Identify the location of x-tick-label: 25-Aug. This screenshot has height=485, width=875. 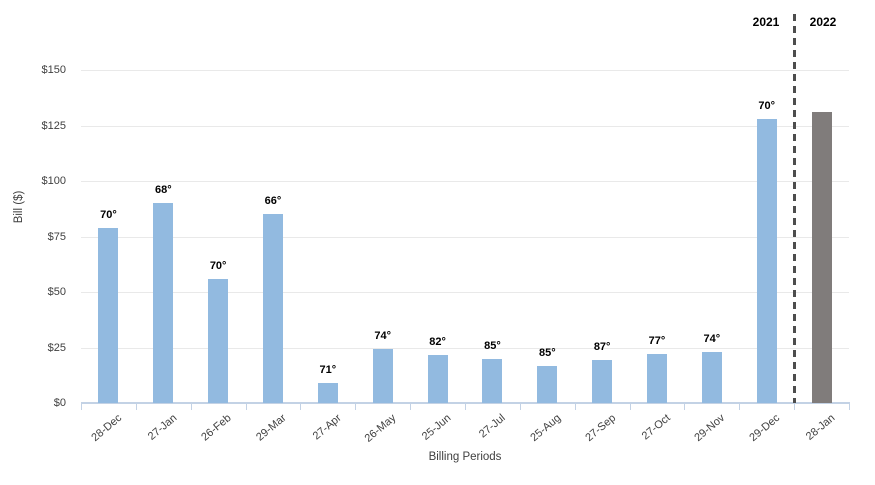
(546, 428).